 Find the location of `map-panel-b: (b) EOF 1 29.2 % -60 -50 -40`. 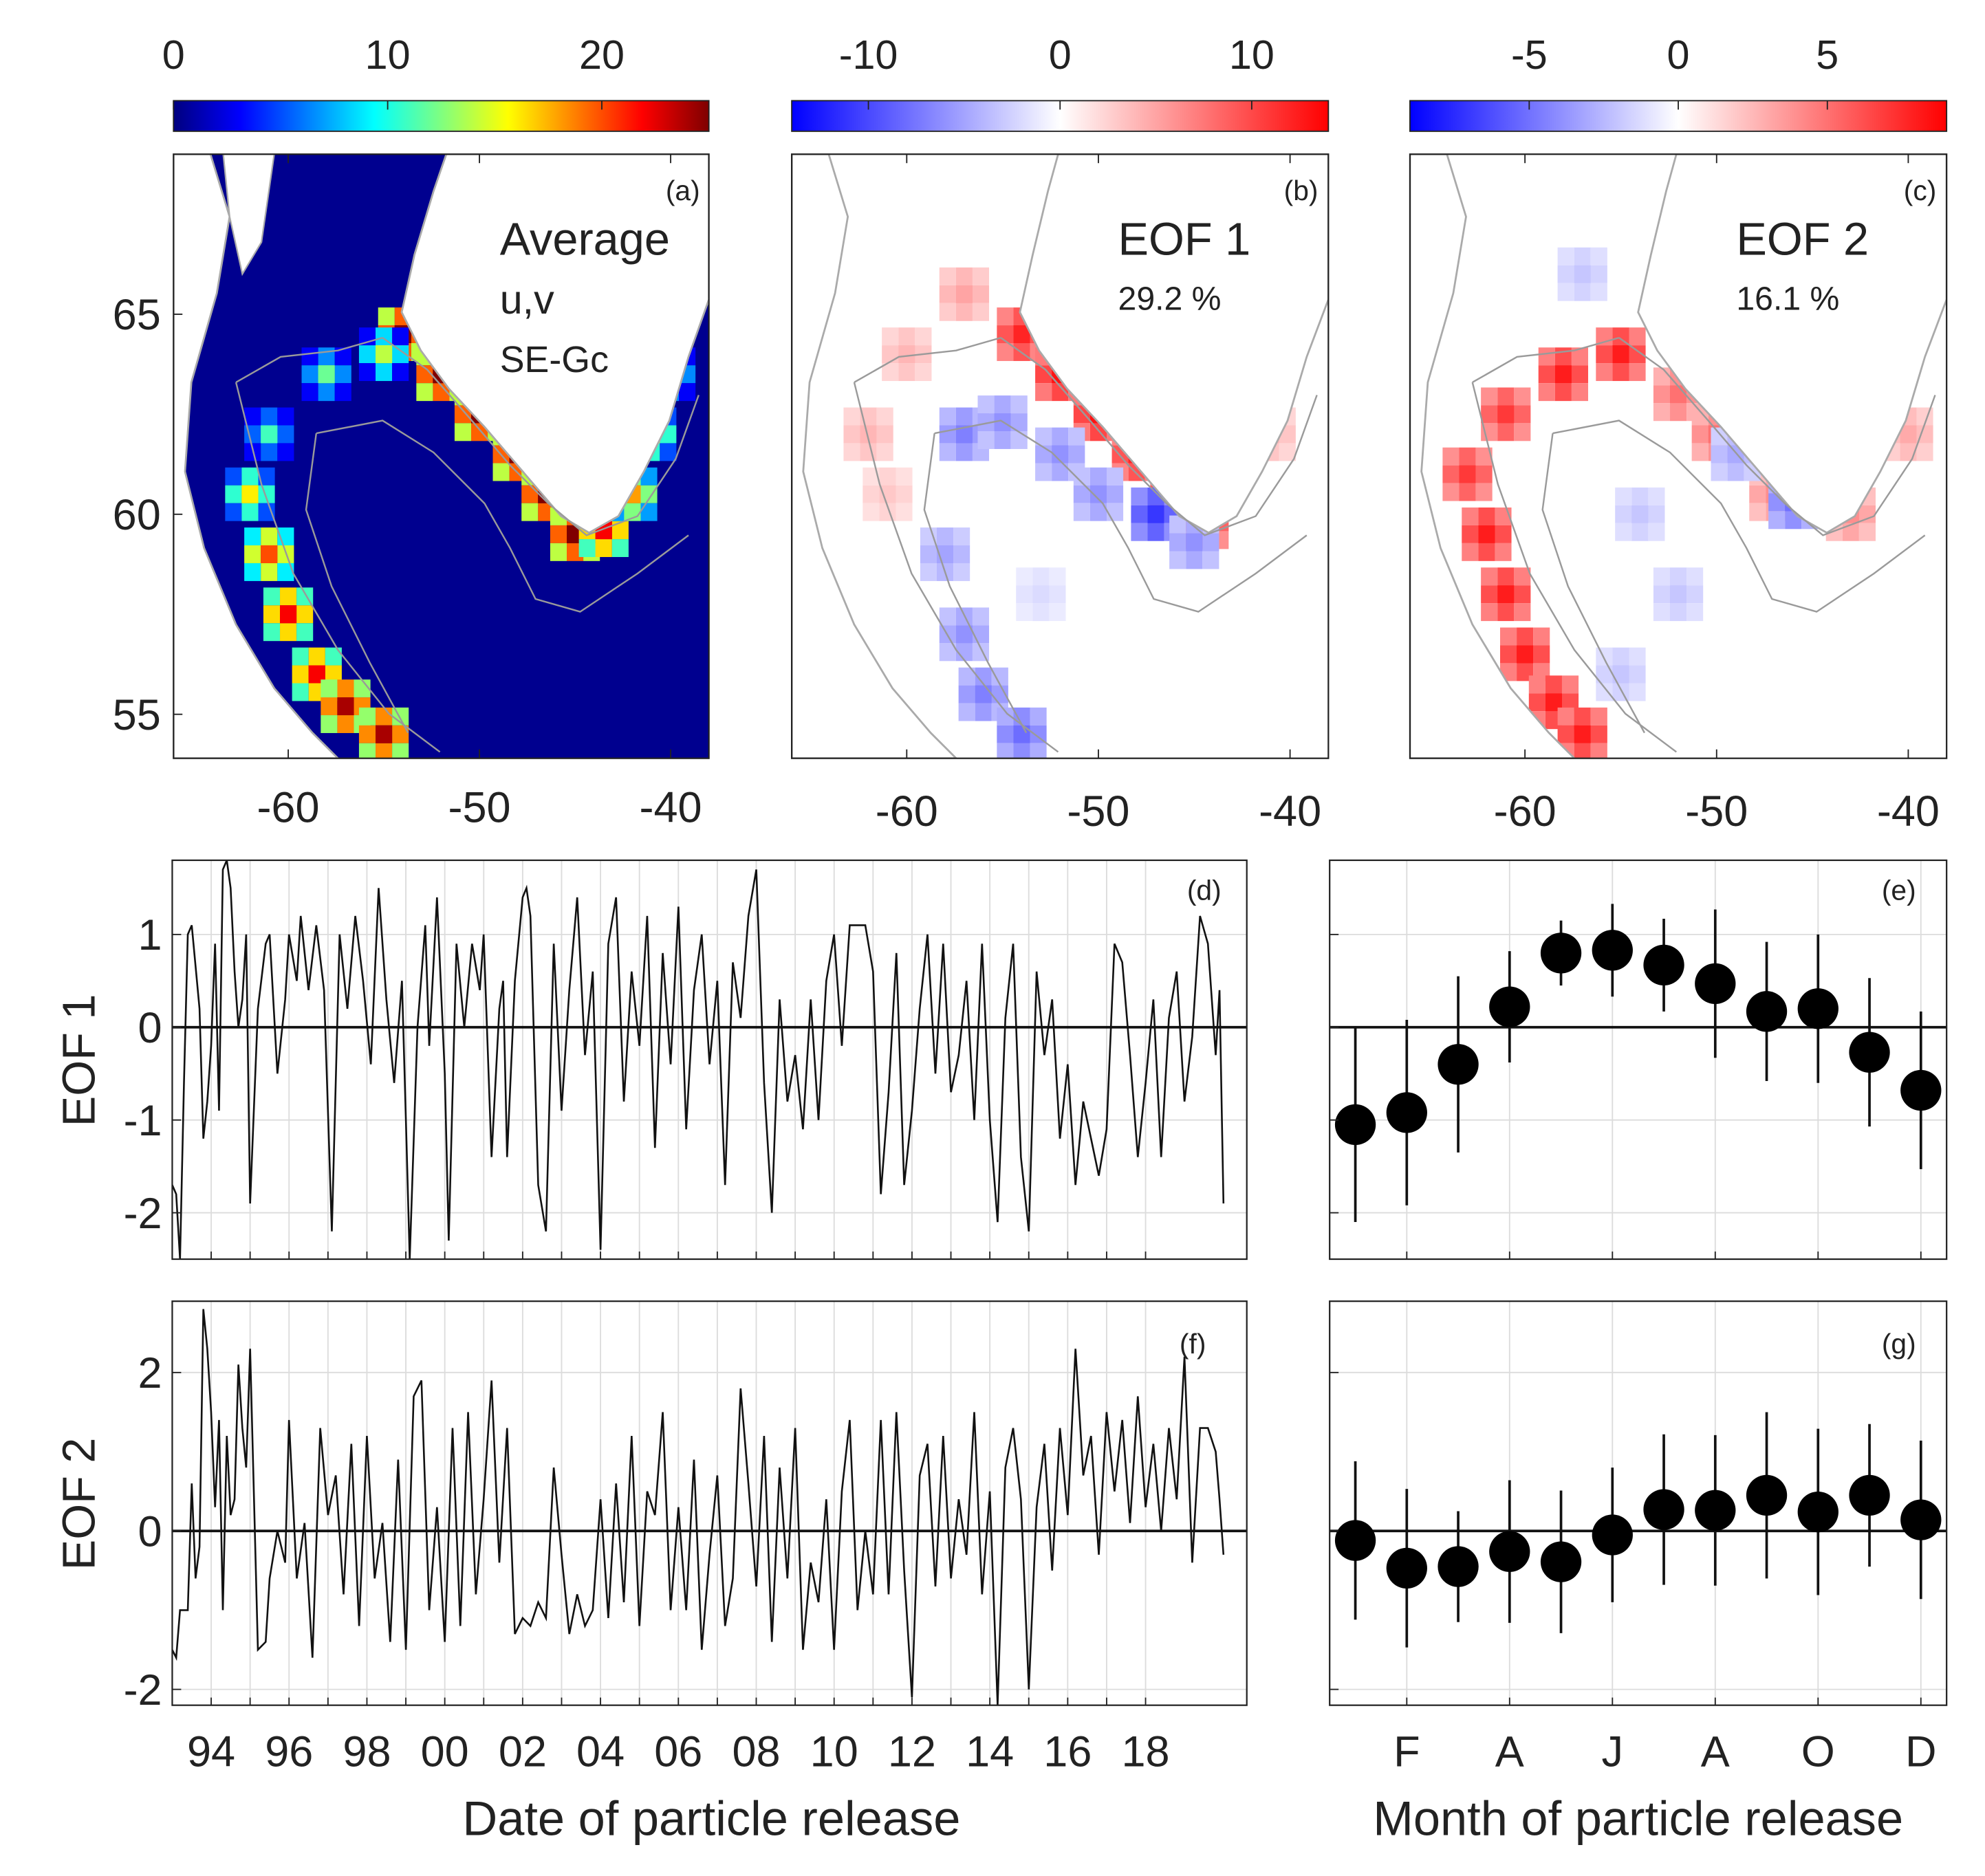

map-panel-b: (b) EOF 1 29.2 % -60 -50 -40 is located at coordinates (1060, 495).